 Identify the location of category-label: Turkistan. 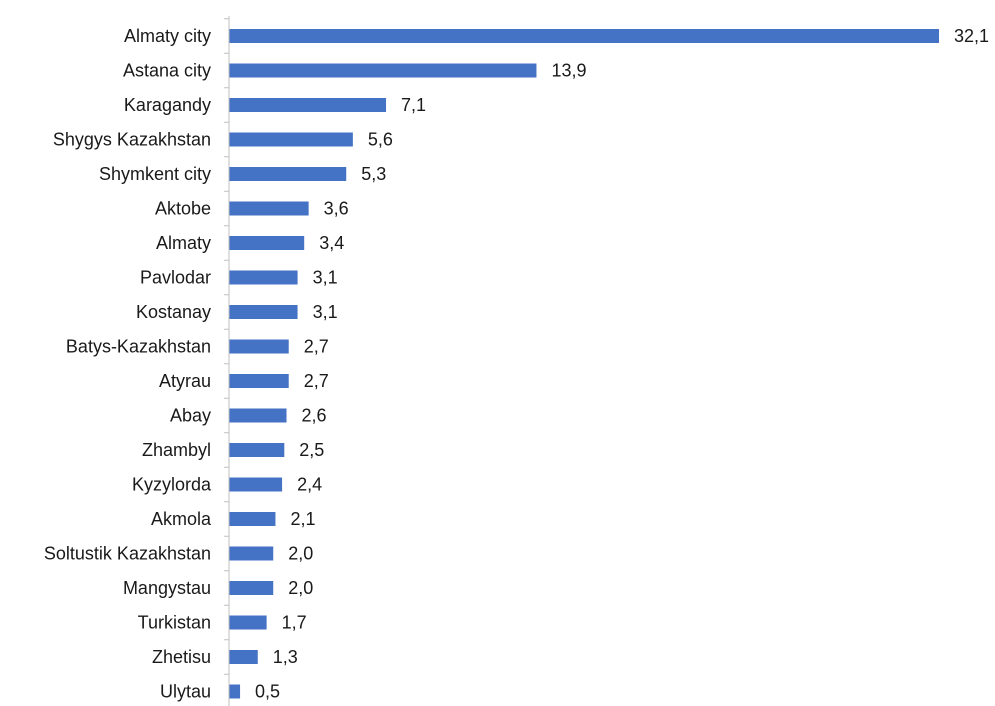
(174, 623).